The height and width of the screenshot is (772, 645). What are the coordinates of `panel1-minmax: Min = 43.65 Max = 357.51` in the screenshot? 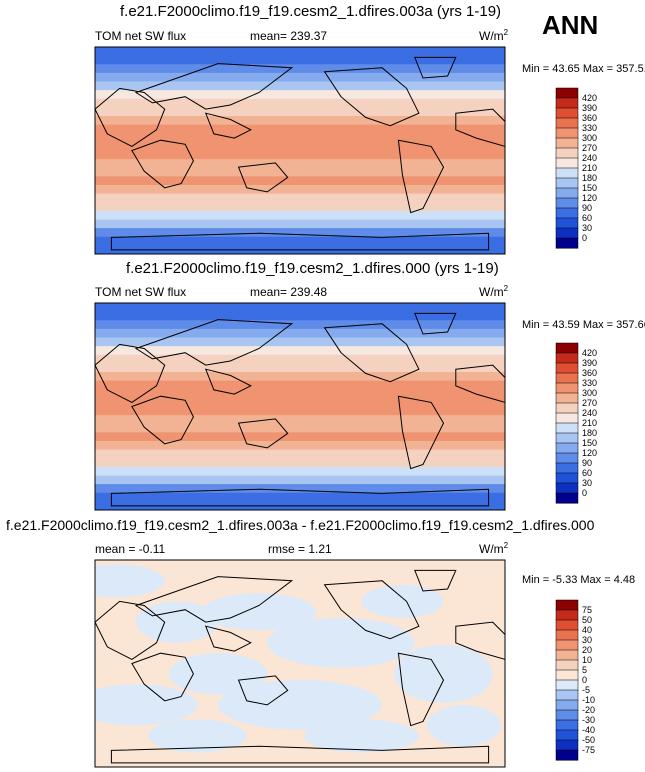 It's located at (583, 69).